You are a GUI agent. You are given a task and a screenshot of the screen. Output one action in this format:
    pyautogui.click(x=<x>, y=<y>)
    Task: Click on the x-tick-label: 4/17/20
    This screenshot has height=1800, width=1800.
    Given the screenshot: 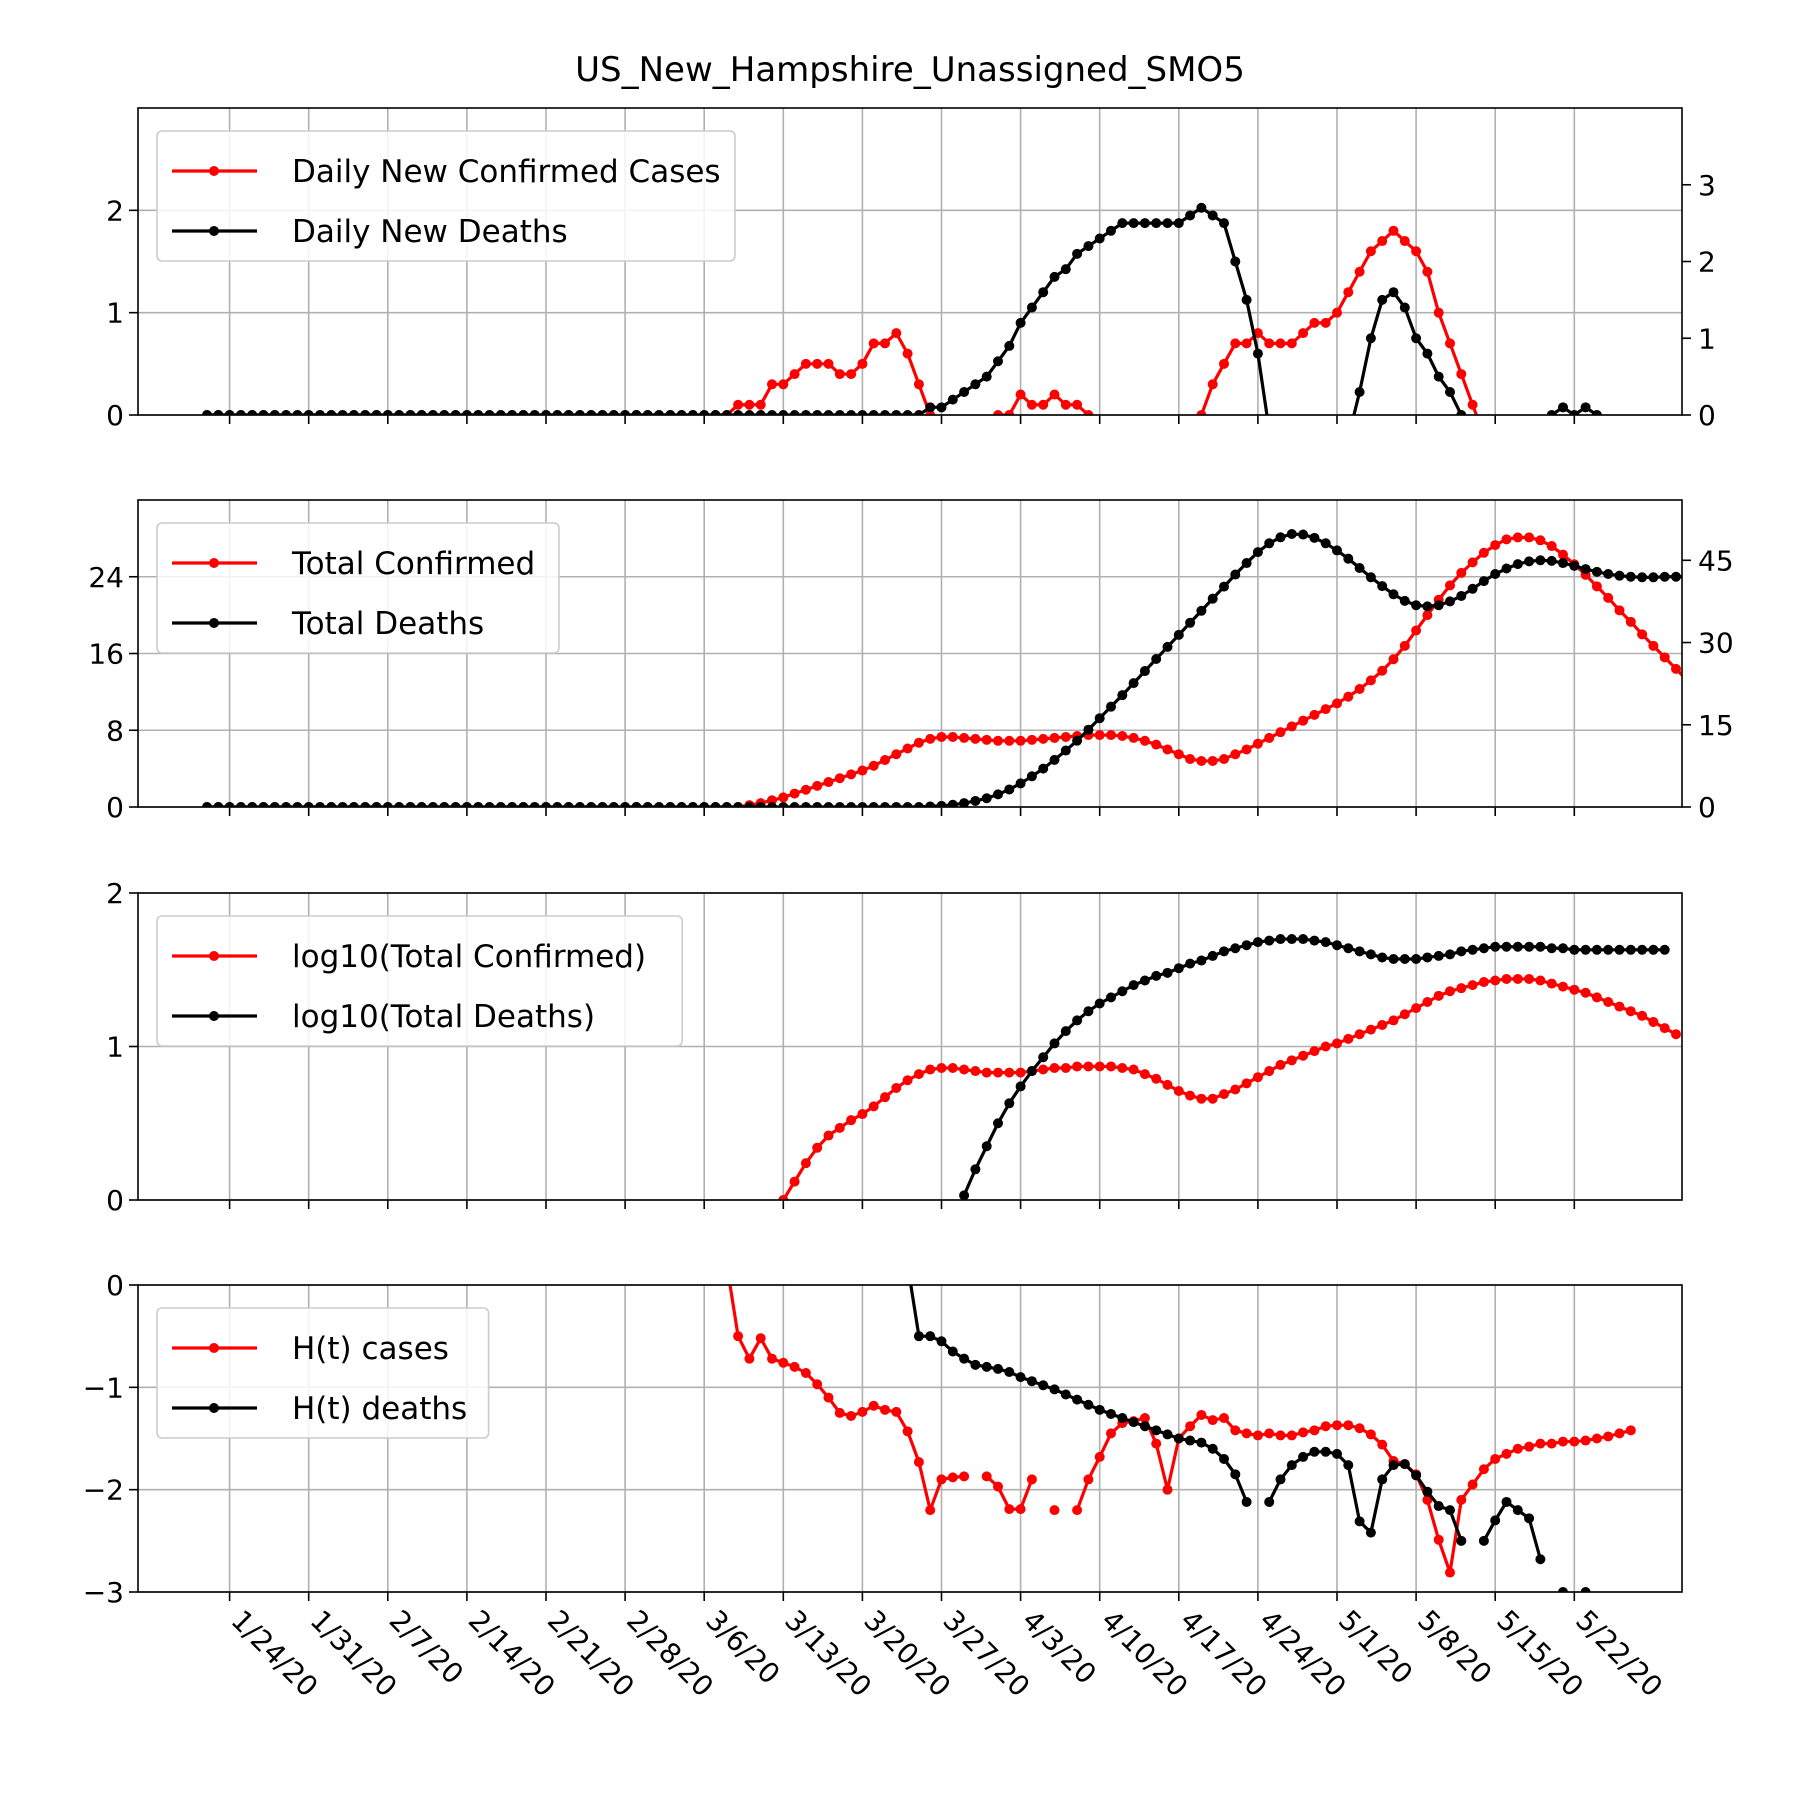 What is the action you would take?
    pyautogui.click(x=1224, y=1654)
    